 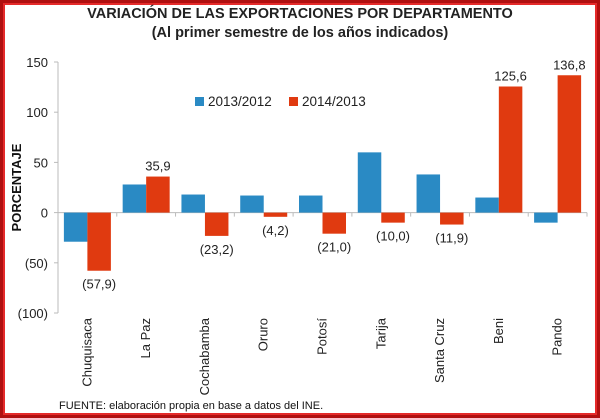 What do you see at coordinates (86, 351) in the screenshot?
I see `x-category-label: Chuquisaca` at bounding box center [86, 351].